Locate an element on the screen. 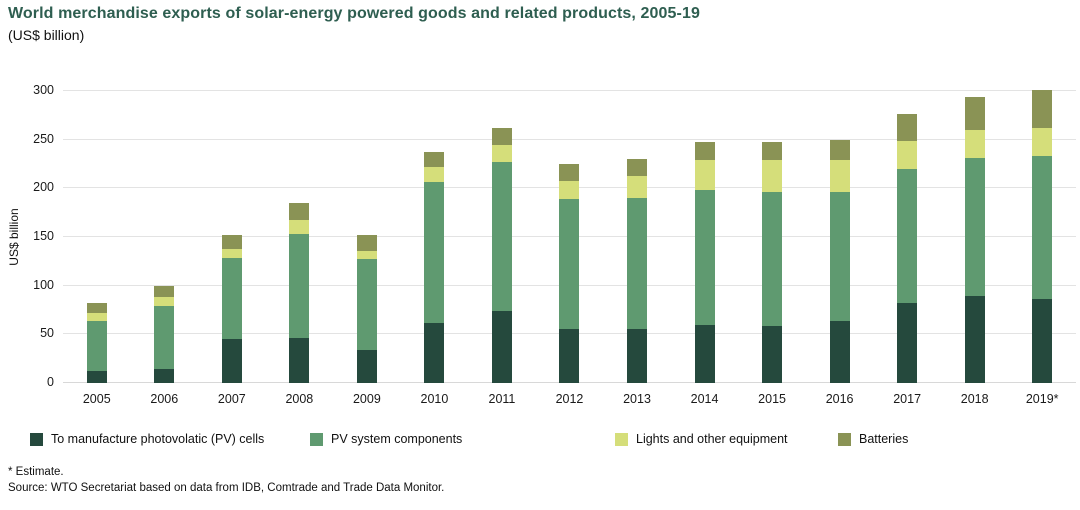 The width and height of the screenshot is (1080, 510). bar-2007 is located at coordinates (231, 309).